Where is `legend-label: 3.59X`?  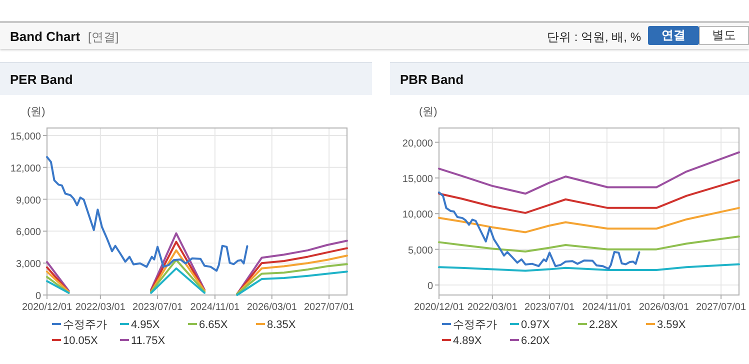 legend-label: 3.59X is located at coordinates (671, 325).